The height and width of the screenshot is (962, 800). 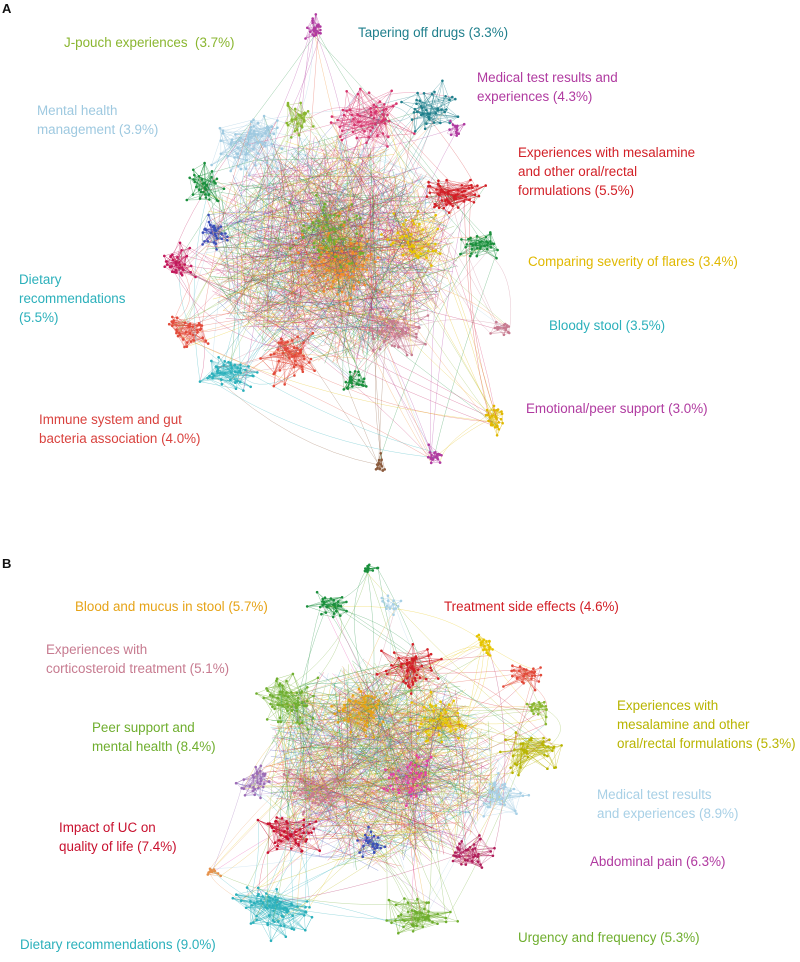 What do you see at coordinates (72, 298) in the screenshot?
I see `cluster-label-a-6: Dietary recommendations (5.5%)` at bounding box center [72, 298].